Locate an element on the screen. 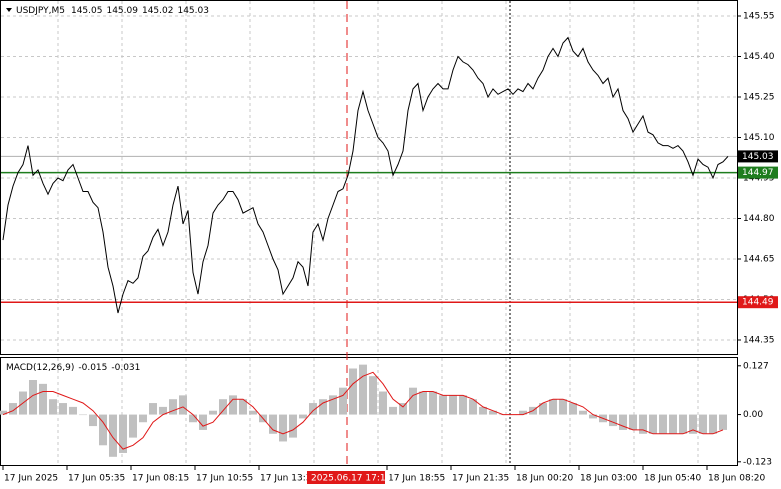 The width and height of the screenshot is (781, 489). ohlc-value: 145.03 is located at coordinates (193, 11).